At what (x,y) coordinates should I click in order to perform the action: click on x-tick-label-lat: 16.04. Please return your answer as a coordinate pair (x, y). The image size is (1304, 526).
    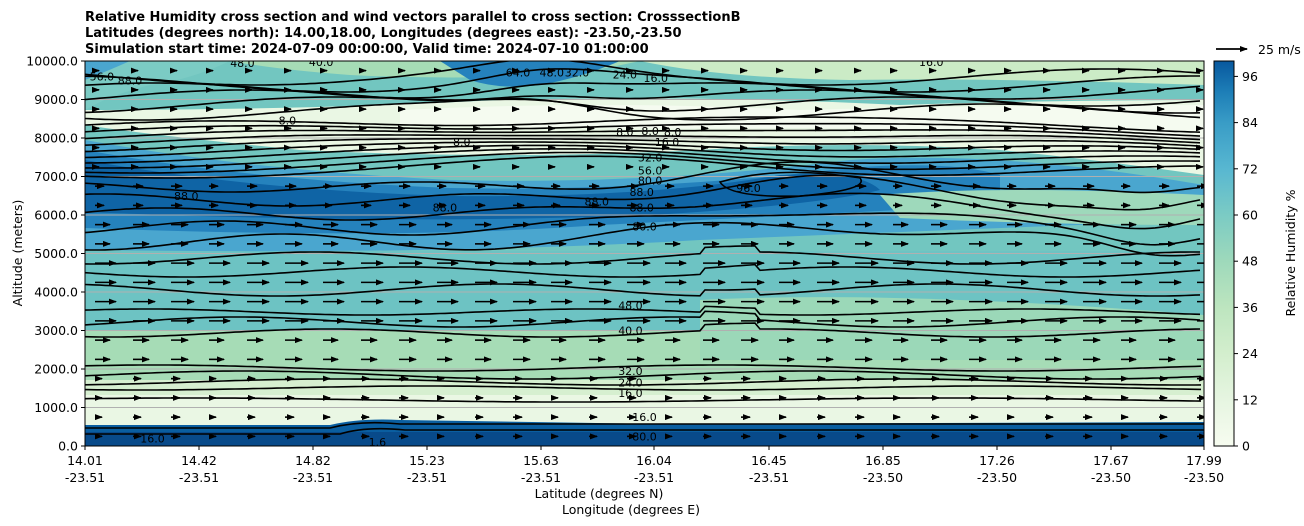
    Looking at the image, I should click on (654, 460).